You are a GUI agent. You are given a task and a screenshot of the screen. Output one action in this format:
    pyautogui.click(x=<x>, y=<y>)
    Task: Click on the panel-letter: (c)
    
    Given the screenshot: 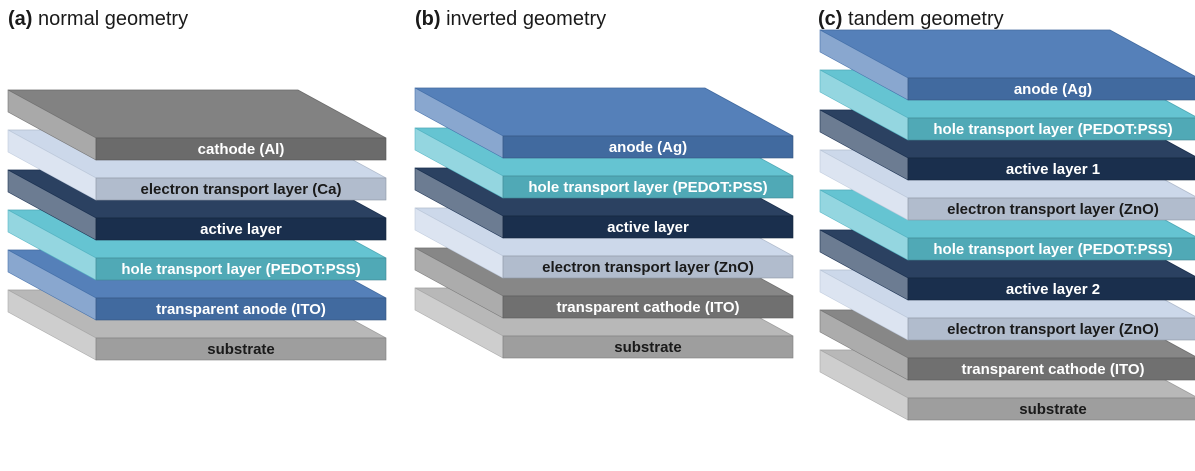 What is the action you would take?
    pyautogui.click(x=830, y=19)
    